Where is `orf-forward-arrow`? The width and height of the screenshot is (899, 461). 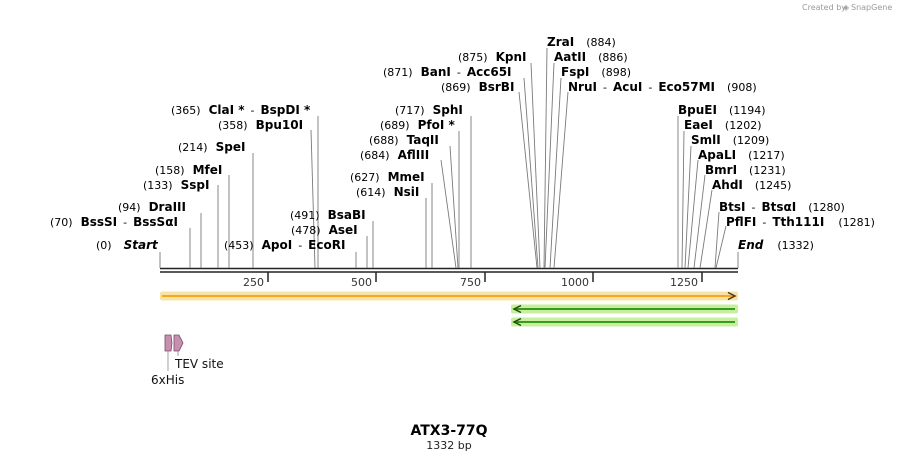 orf-forward-arrow is located at coordinates (449, 296).